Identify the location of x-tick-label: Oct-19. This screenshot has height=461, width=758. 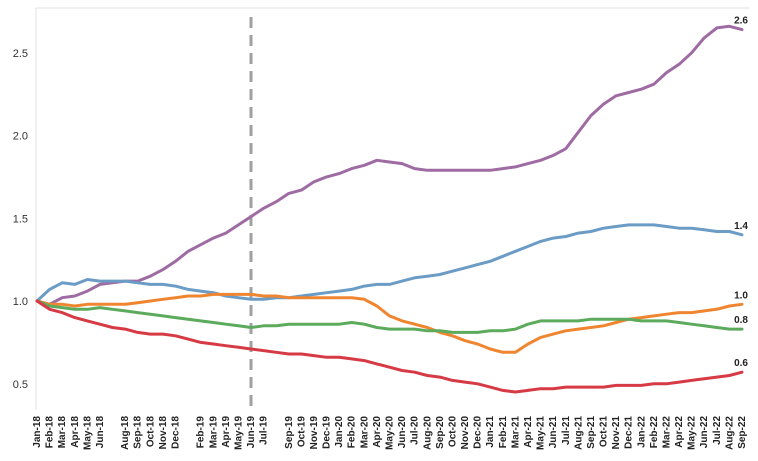
(301, 432).